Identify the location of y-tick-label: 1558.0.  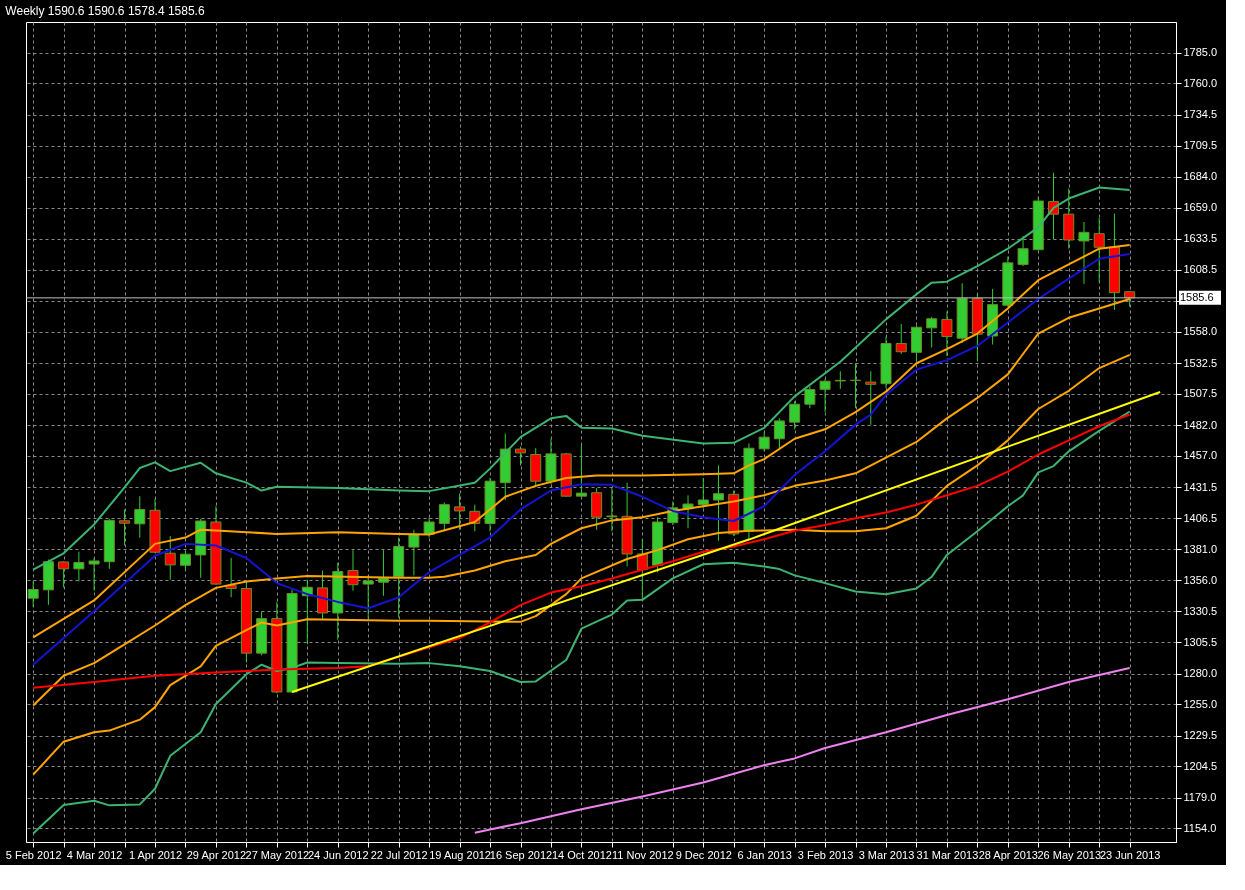
(1200, 331).